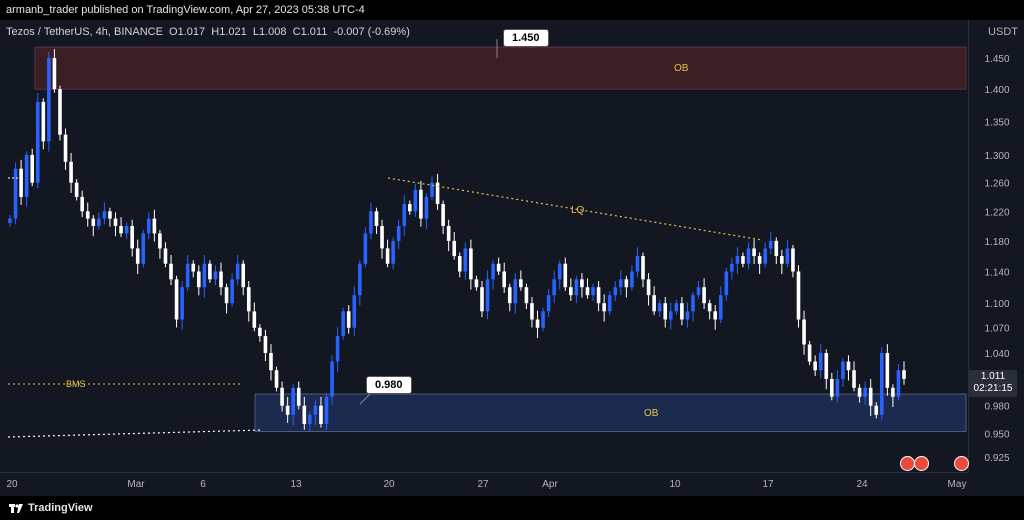  I want to click on callout-bottom-price: 0.980, so click(389, 385).